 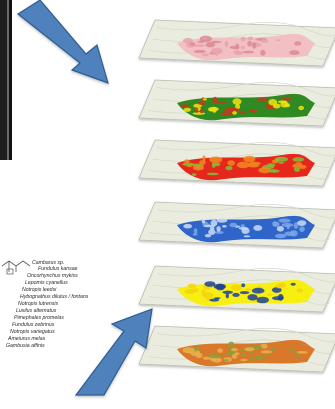 I want to click on species-label: Notropis lutrensis, so click(x=38, y=304).